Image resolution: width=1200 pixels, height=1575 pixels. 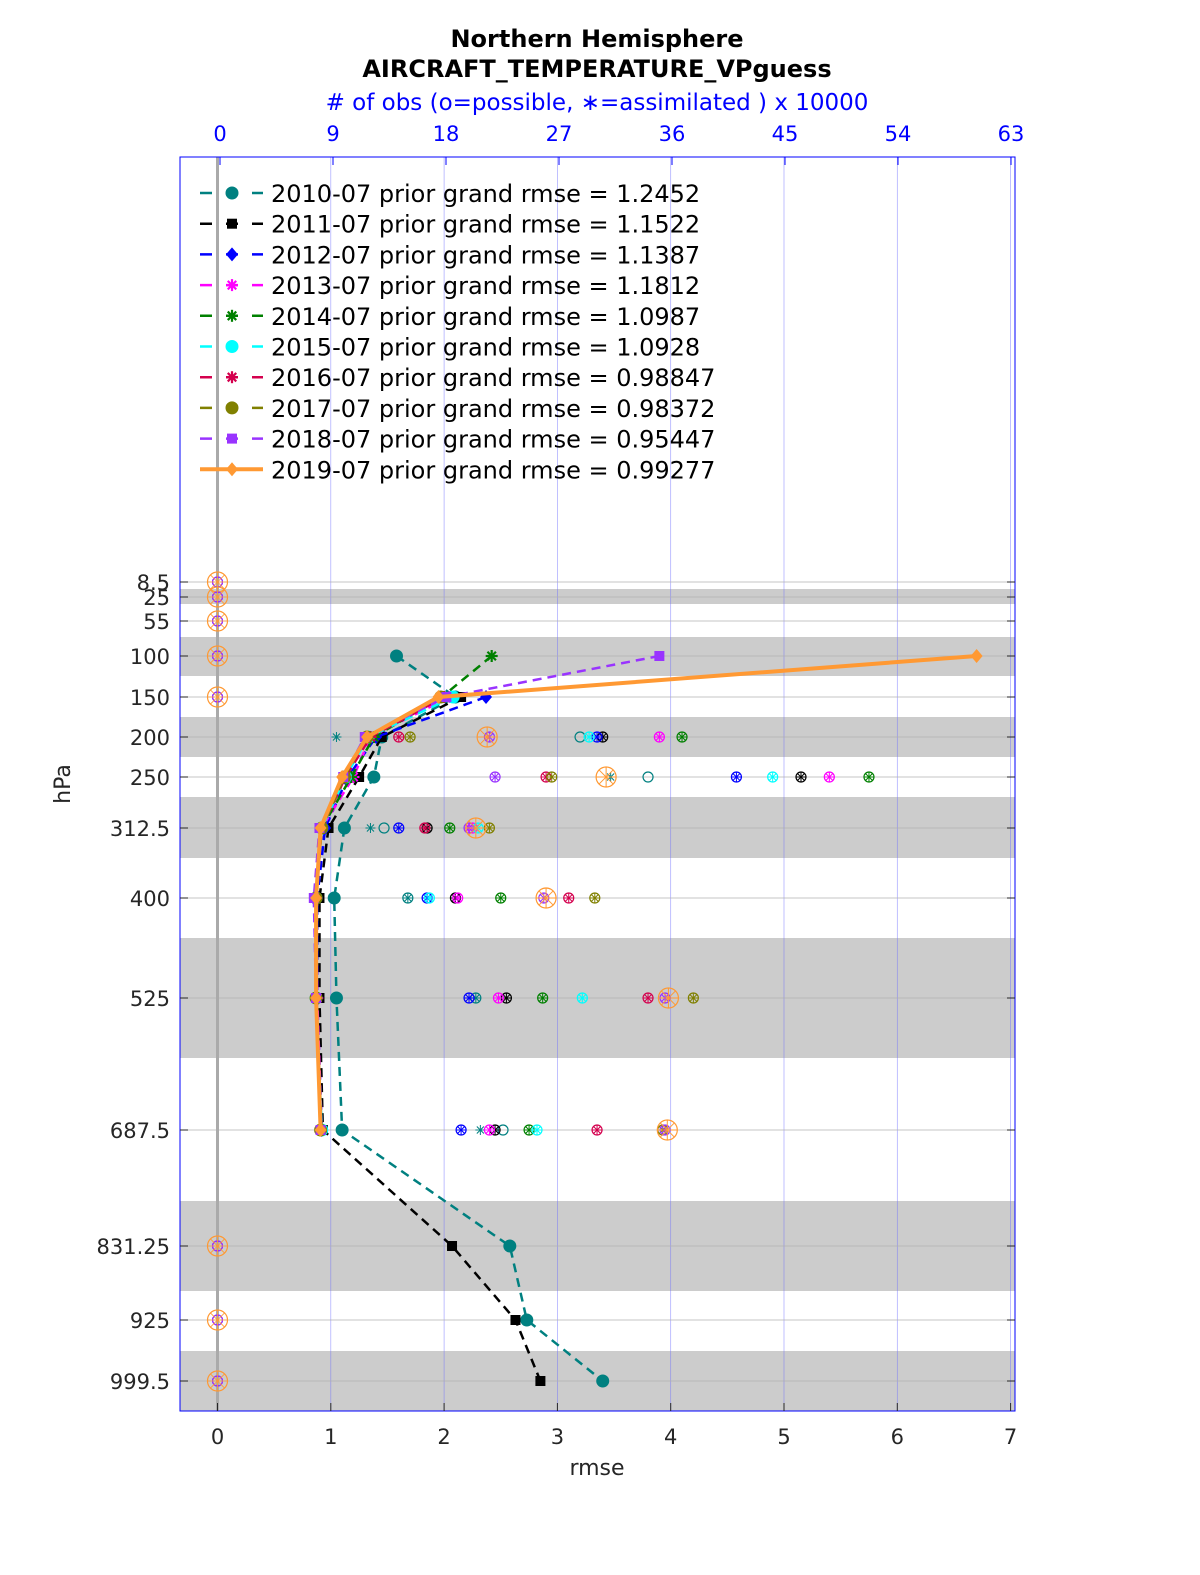 What do you see at coordinates (898, 134) in the screenshot?
I see `top-tick-label: 54` at bounding box center [898, 134].